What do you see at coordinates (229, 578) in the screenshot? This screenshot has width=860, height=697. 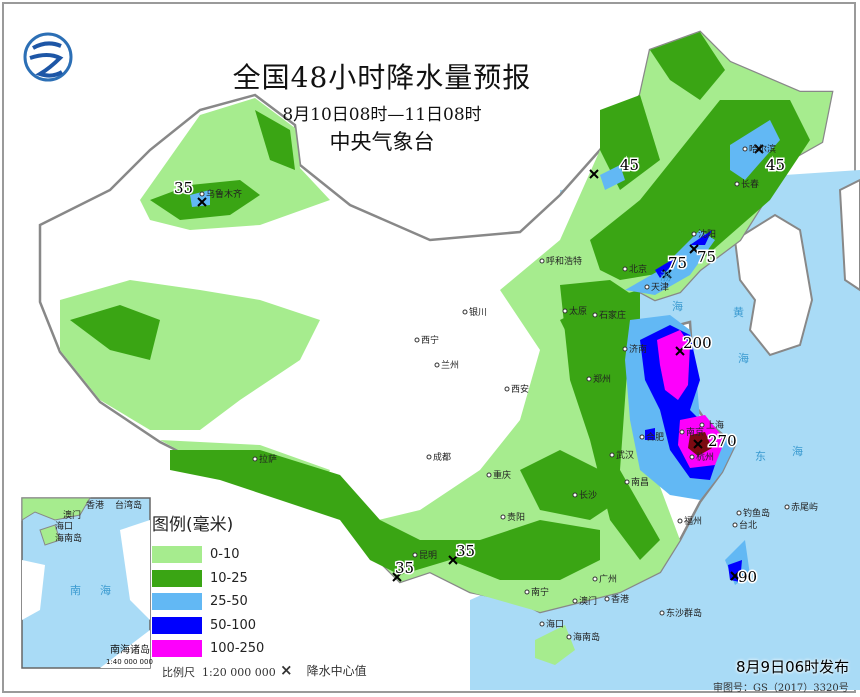 I see `legend-label: 10-25` at bounding box center [229, 578].